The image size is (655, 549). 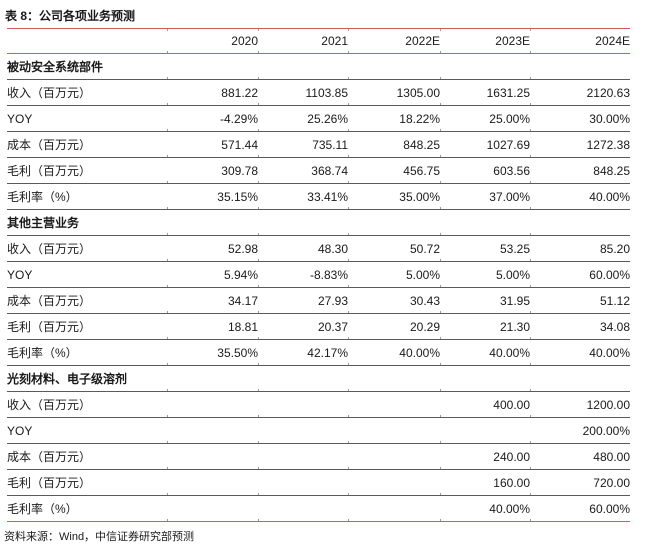 I want to click on table-header: 2020 2021 2022E 2023E 2024E, so click(x=318, y=41).